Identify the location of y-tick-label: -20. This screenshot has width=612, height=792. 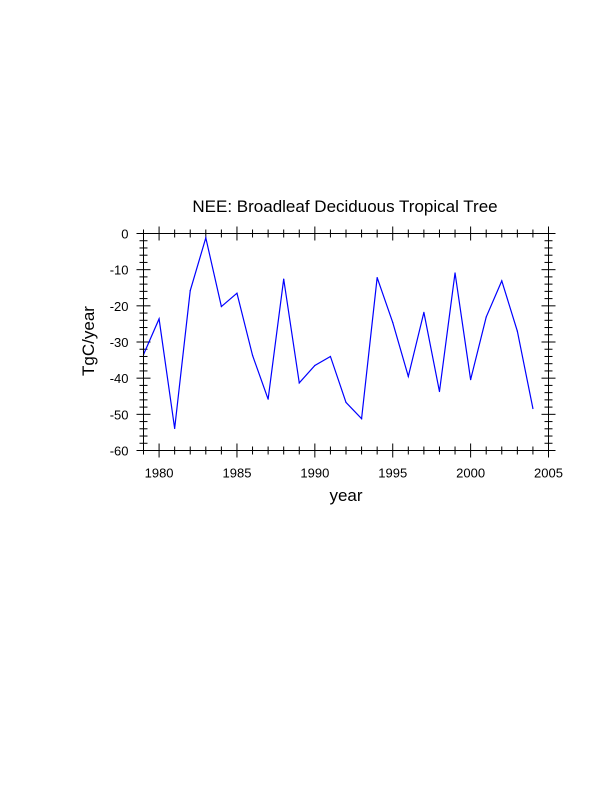
(119, 306).